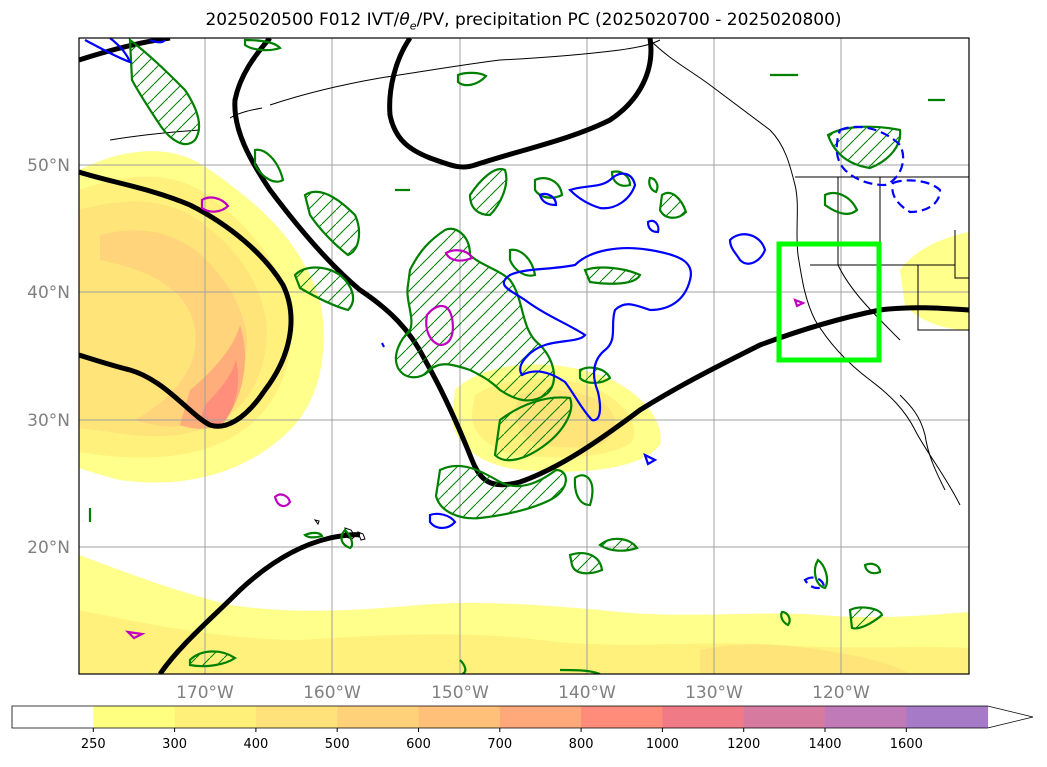 The image size is (1047, 767). Describe the element at coordinates (337, 744) in the screenshot. I see `colorbar-tick-label: 500` at that location.